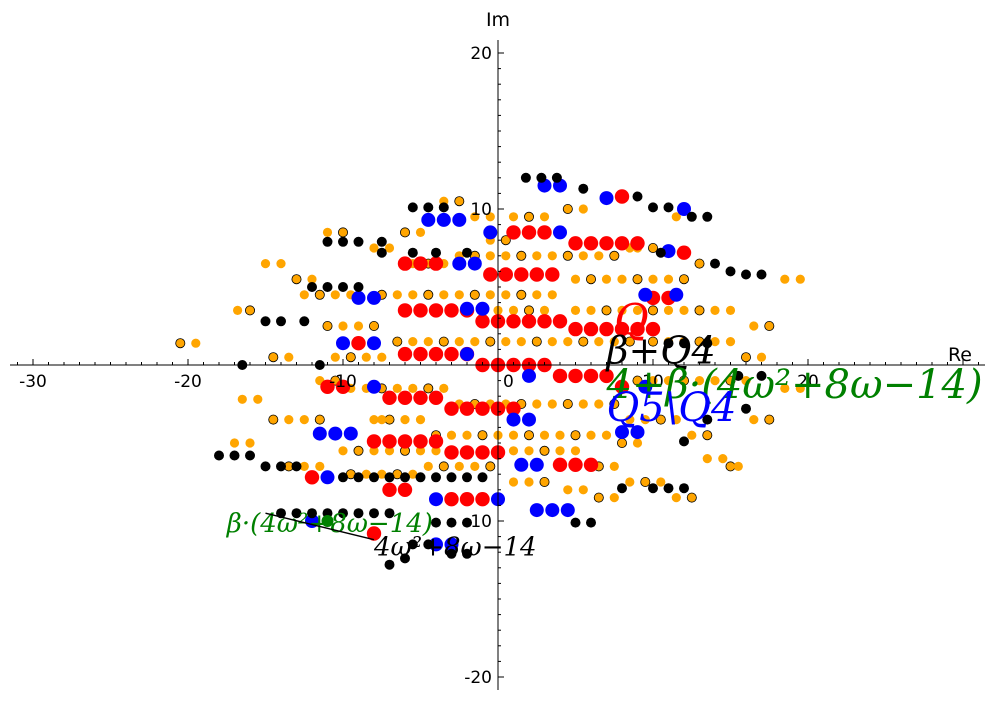  Describe the element at coordinates (498, 20) in the screenshot. I see `y-axis-label: Im` at that location.